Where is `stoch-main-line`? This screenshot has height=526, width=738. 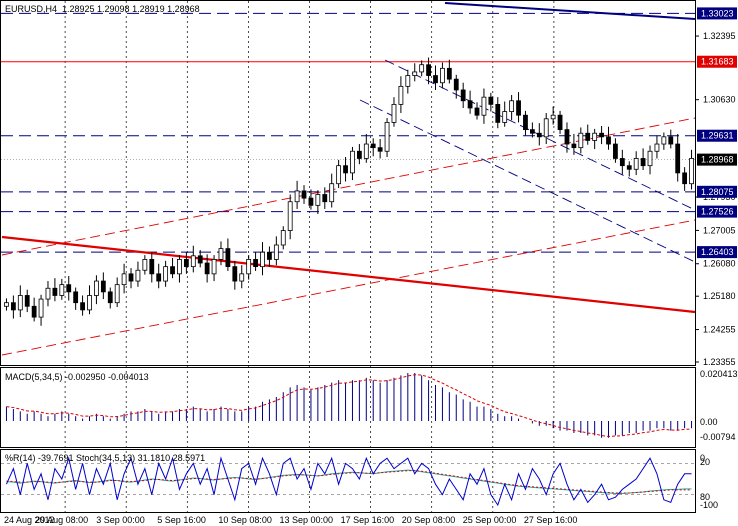 stoch-main-line is located at coordinates (349, 482).